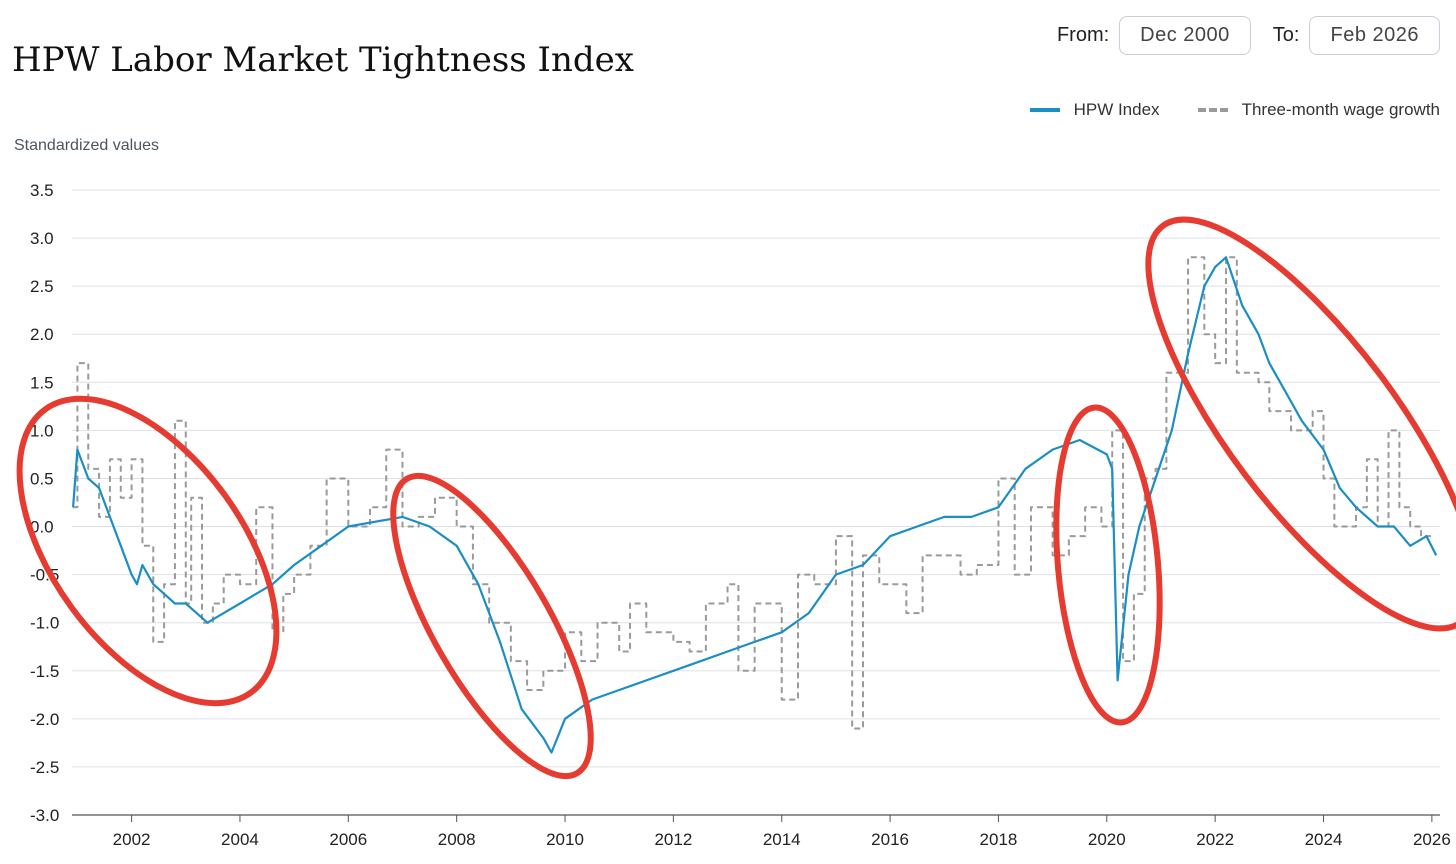 This screenshot has width=1456, height=864. I want to click on from-date-input: Dec 2000, so click(1185, 35).